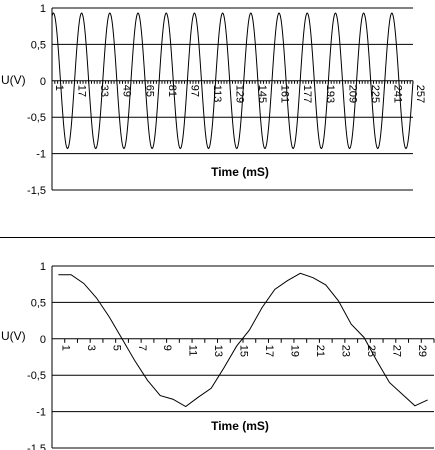  What do you see at coordinates (116, 348) in the screenshot?
I see `x-tick-label: 5` at bounding box center [116, 348].